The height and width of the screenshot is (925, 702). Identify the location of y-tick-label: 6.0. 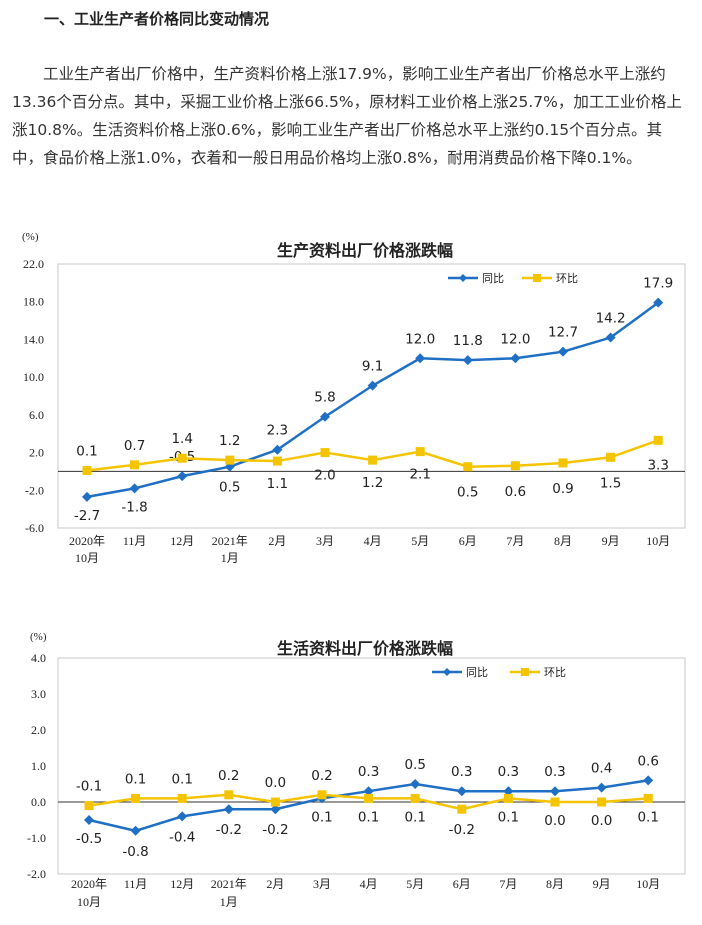
(36, 415).